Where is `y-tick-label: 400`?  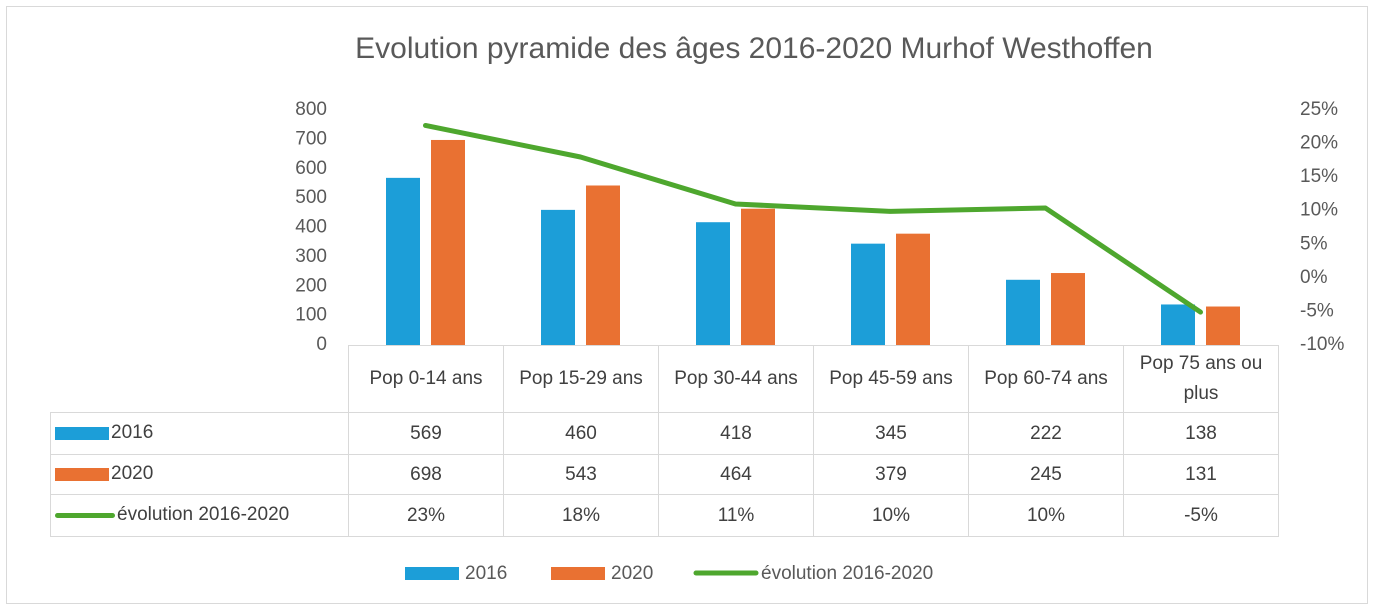 y-tick-label: 400 is located at coordinates (311, 227).